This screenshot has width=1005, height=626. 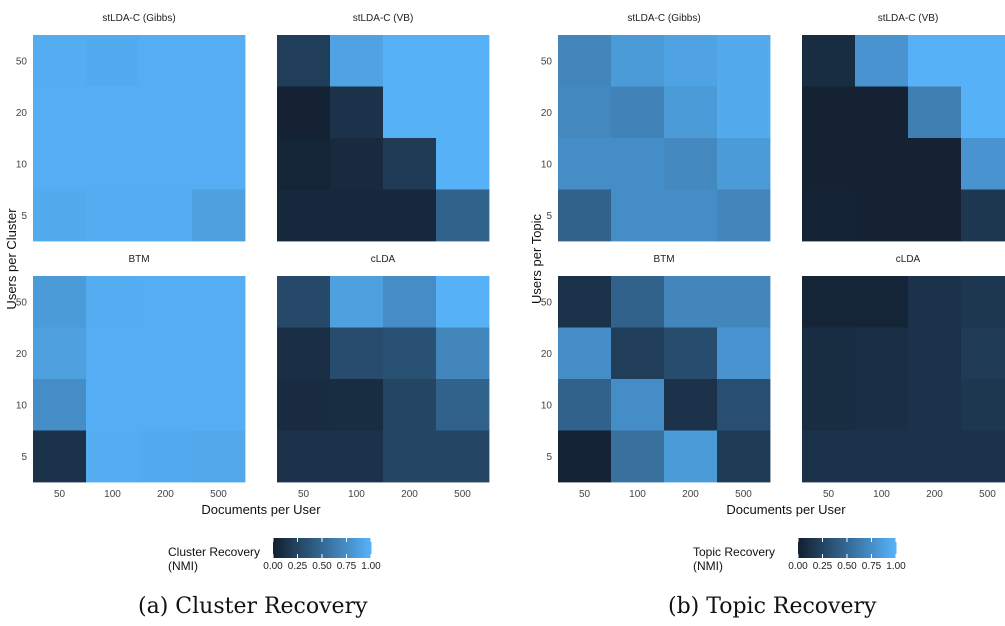 I want to click on x-tick-label: 50, so click(x=585, y=494).